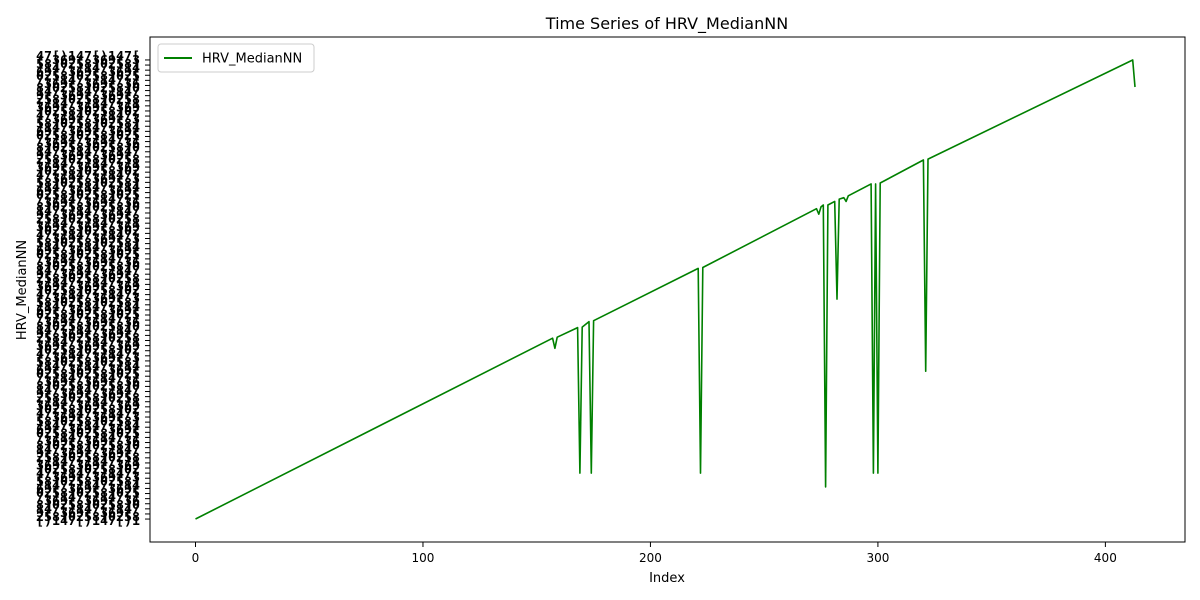 The height and width of the screenshot is (600, 1200). Describe the element at coordinates (423, 558) in the screenshot. I see `x-tick-label: 100` at that location.